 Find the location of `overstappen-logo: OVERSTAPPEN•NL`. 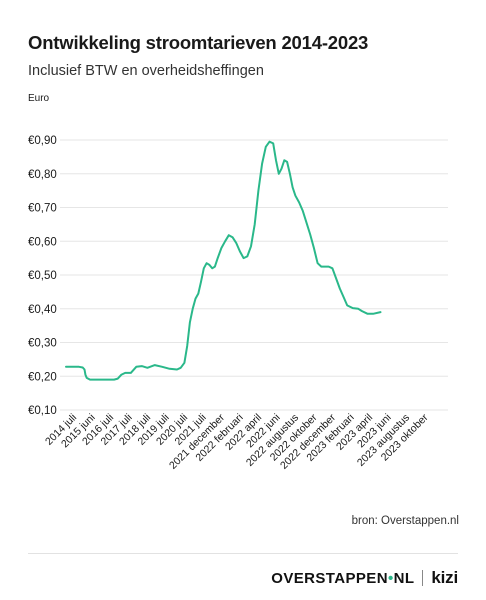

overstappen-logo: OVERSTAPPEN•NL is located at coordinates (343, 578).